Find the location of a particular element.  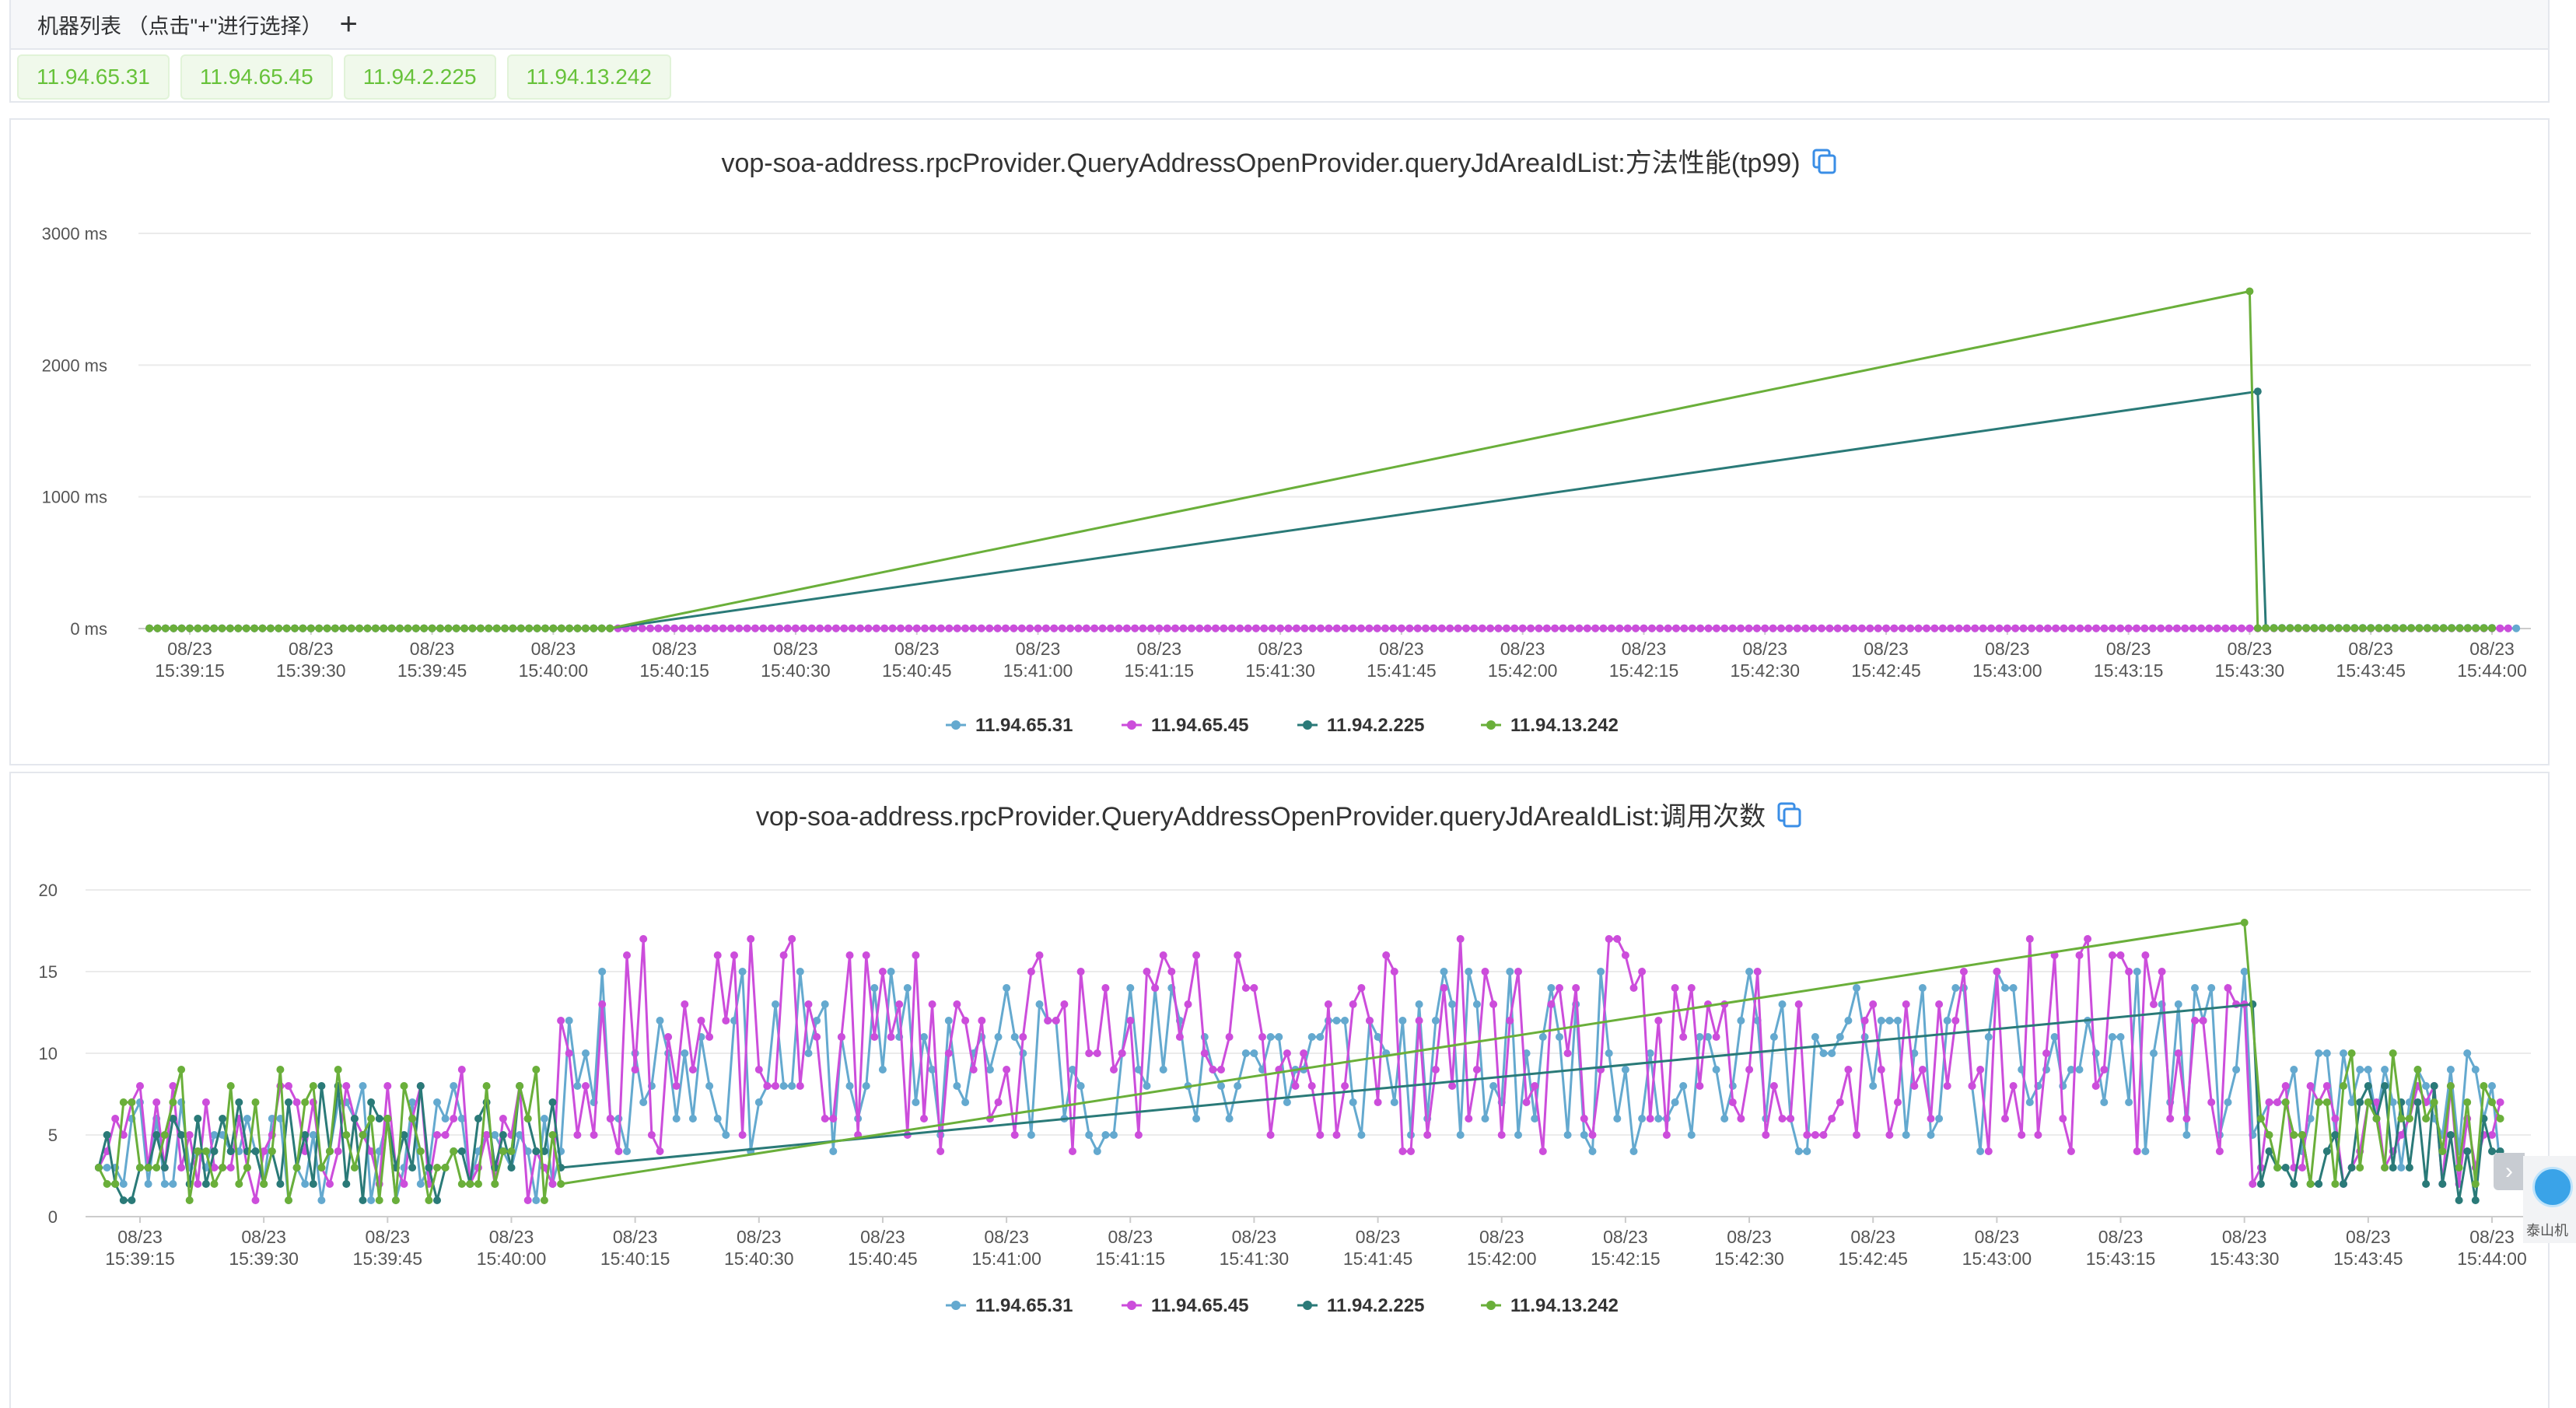

x-tick-label: 15:42:15 is located at coordinates (1626, 1259).